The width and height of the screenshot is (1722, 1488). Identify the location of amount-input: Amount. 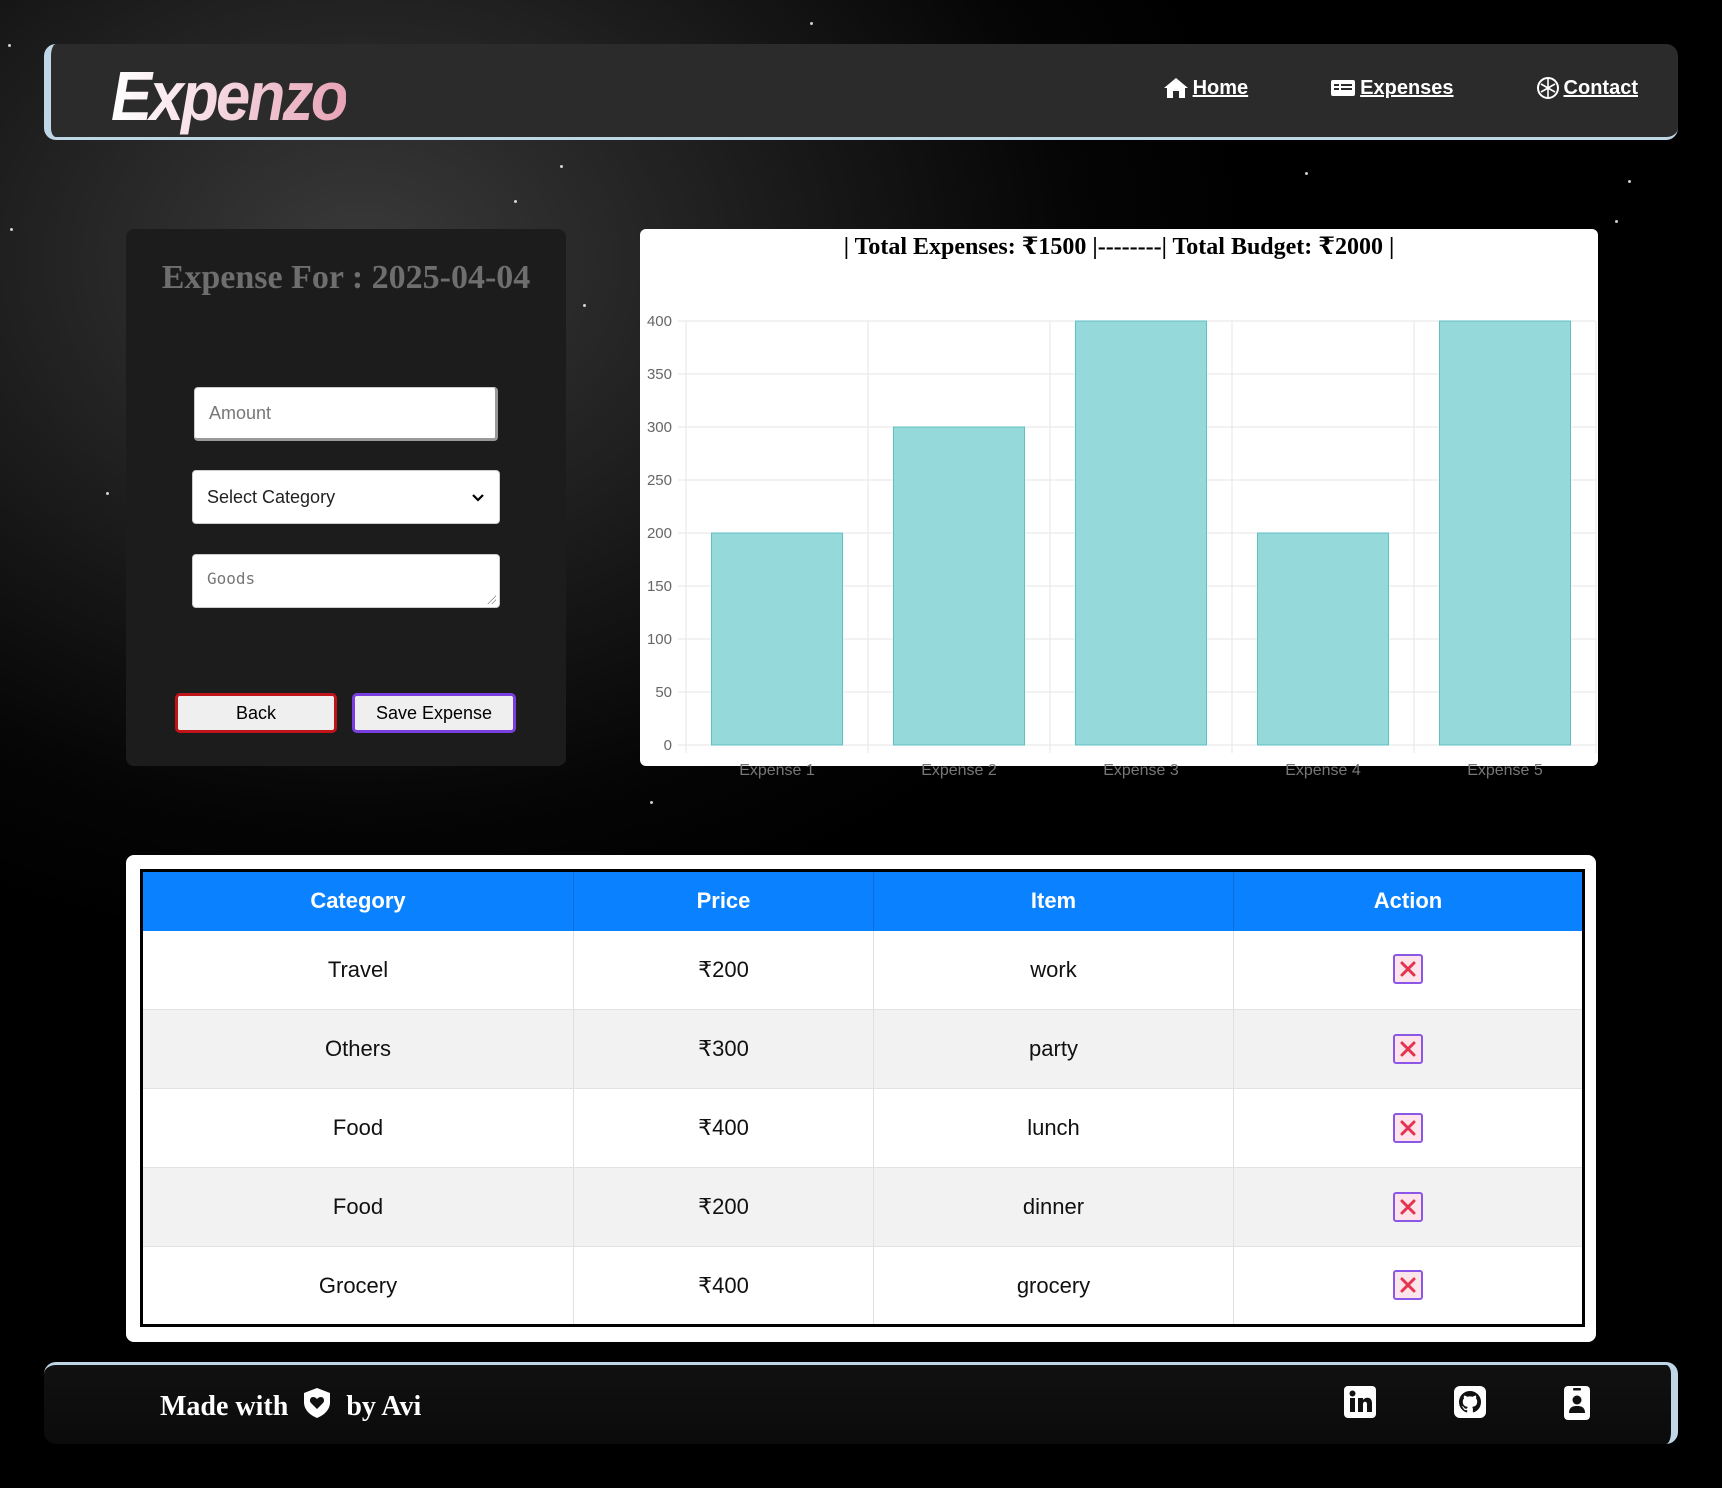
(346, 414).